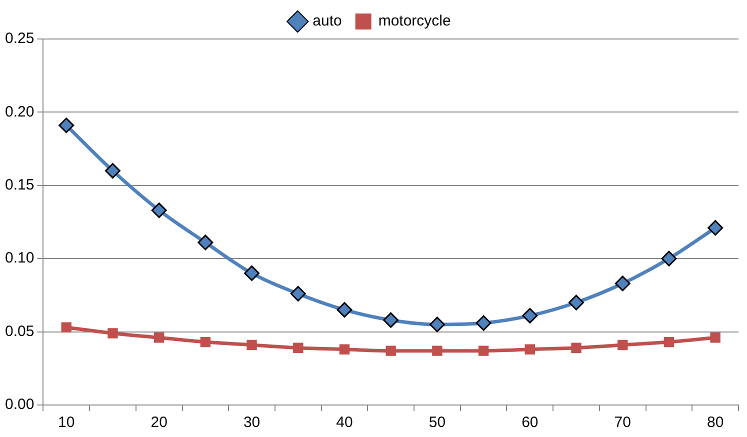 Image resolution: width=747 pixels, height=437 pixels. Describe the element at coordinates (530, 423) in the screenshot. I see `x-tick-label: 60` at that location.